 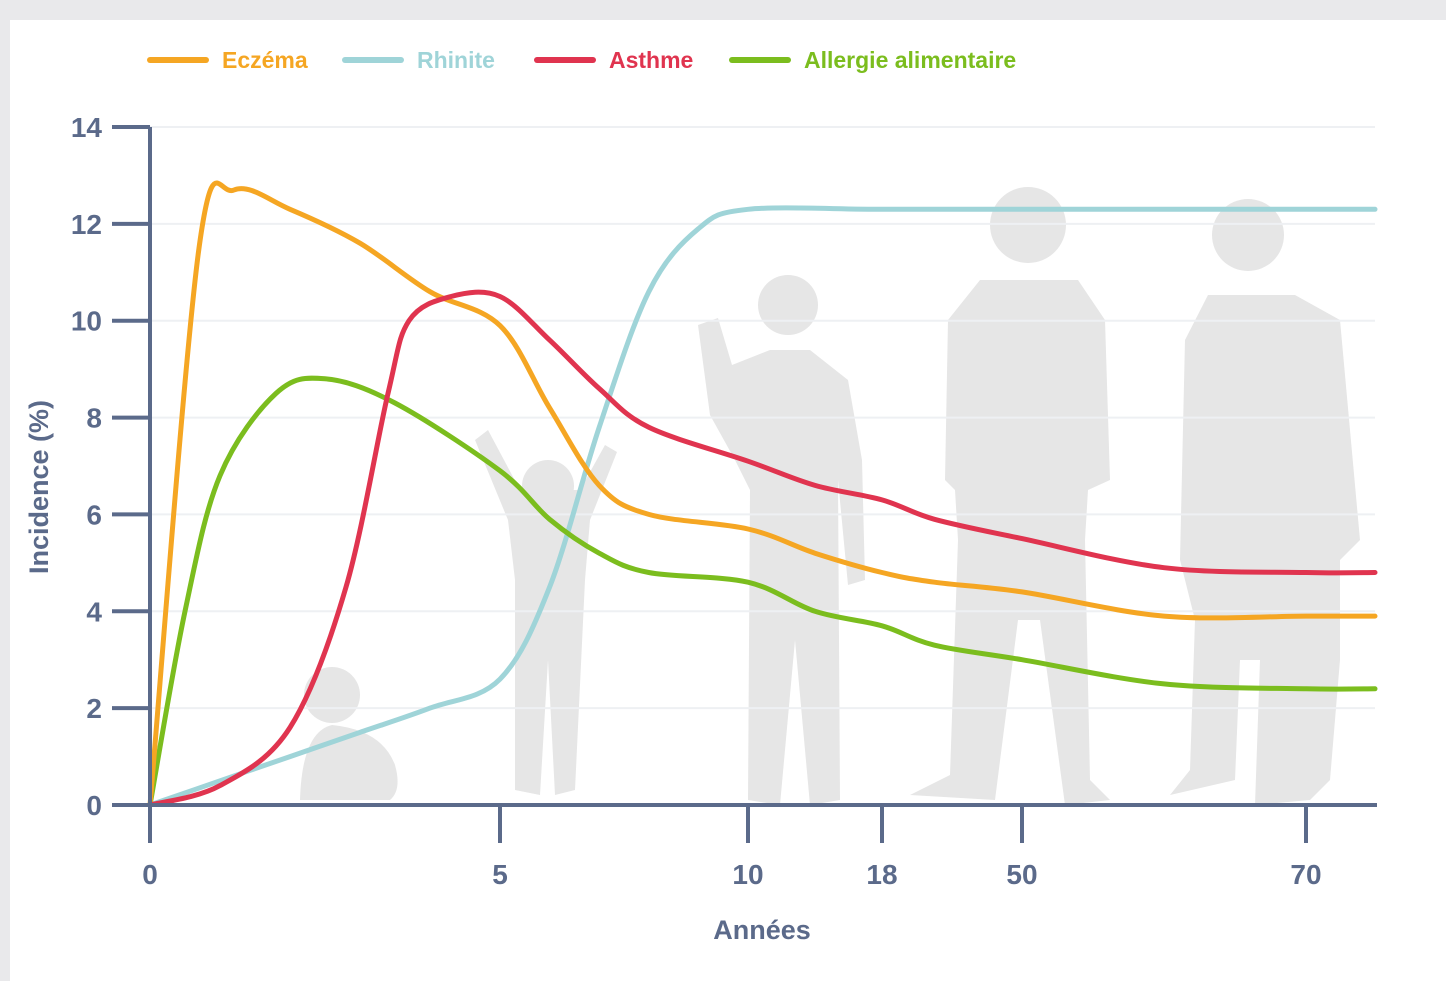 I want to click on adult-silhouette, so click(x=1010, y=496).